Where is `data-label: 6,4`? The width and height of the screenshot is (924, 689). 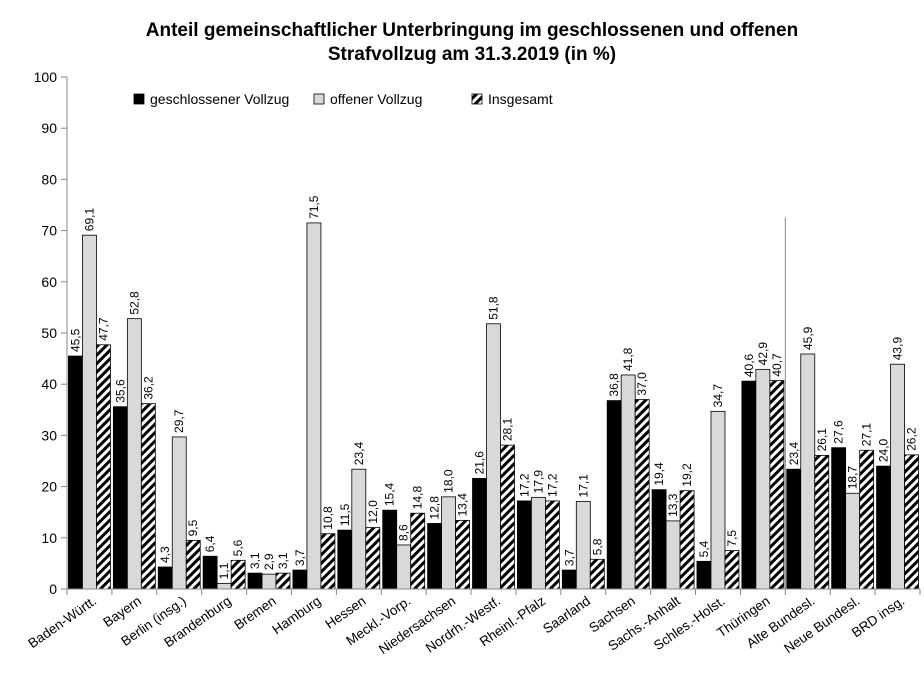
data-label: 6,4 is located at coordinates (210, 543).